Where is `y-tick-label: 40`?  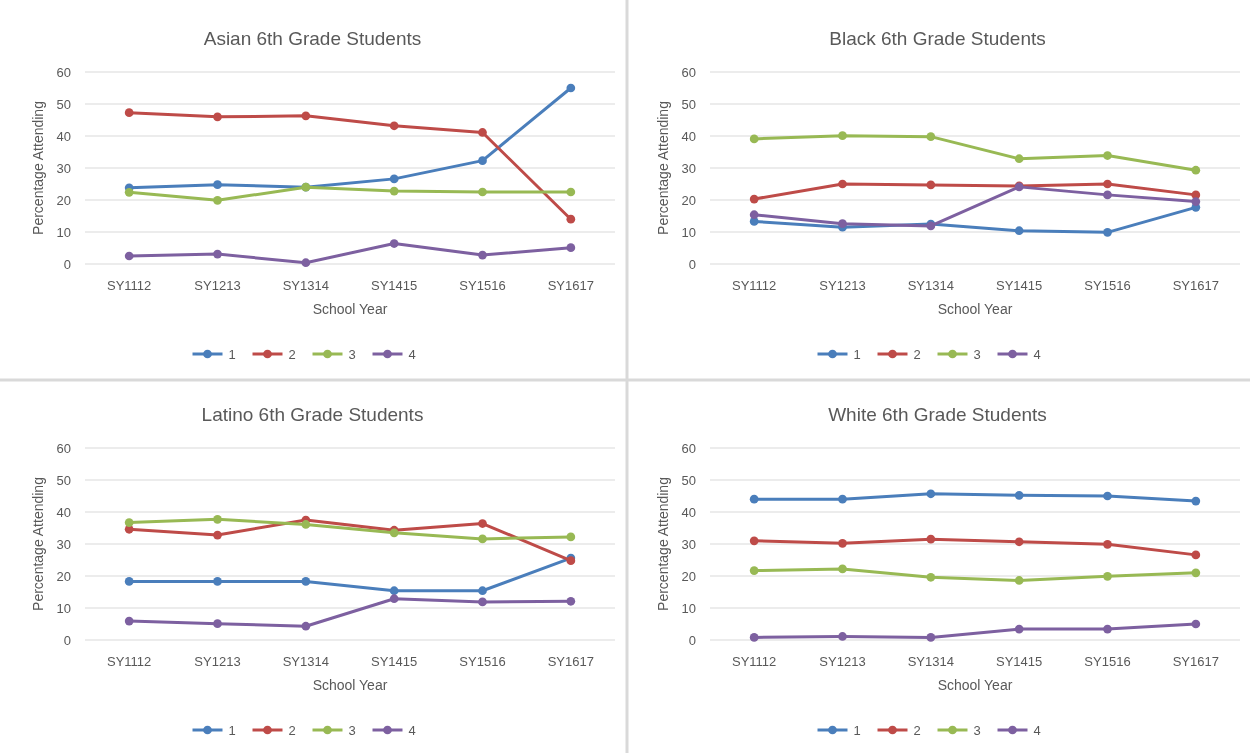 y-tick-label: 40 is located at coordinates (688, 512).